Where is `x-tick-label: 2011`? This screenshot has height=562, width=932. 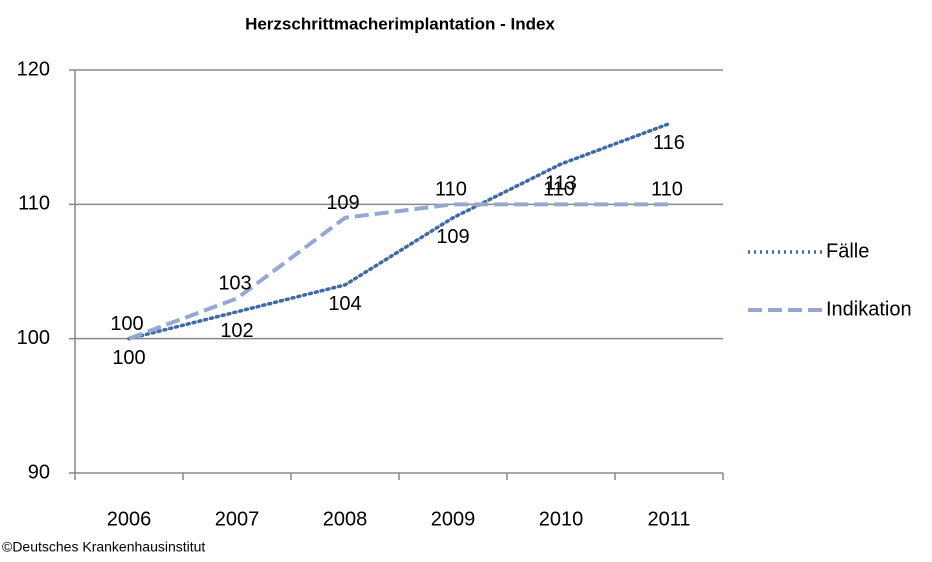 x-tick-label: 2011 is located at coordinates (668, 519).